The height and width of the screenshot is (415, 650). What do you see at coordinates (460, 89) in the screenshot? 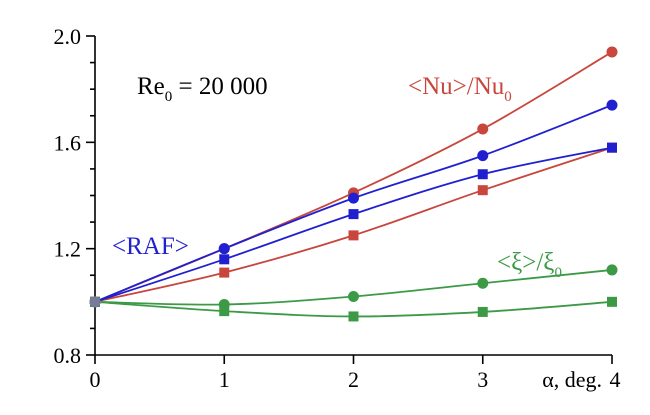
I see `nu-annotation: <Nu>/Nu0` at bounding box center [460, 89].